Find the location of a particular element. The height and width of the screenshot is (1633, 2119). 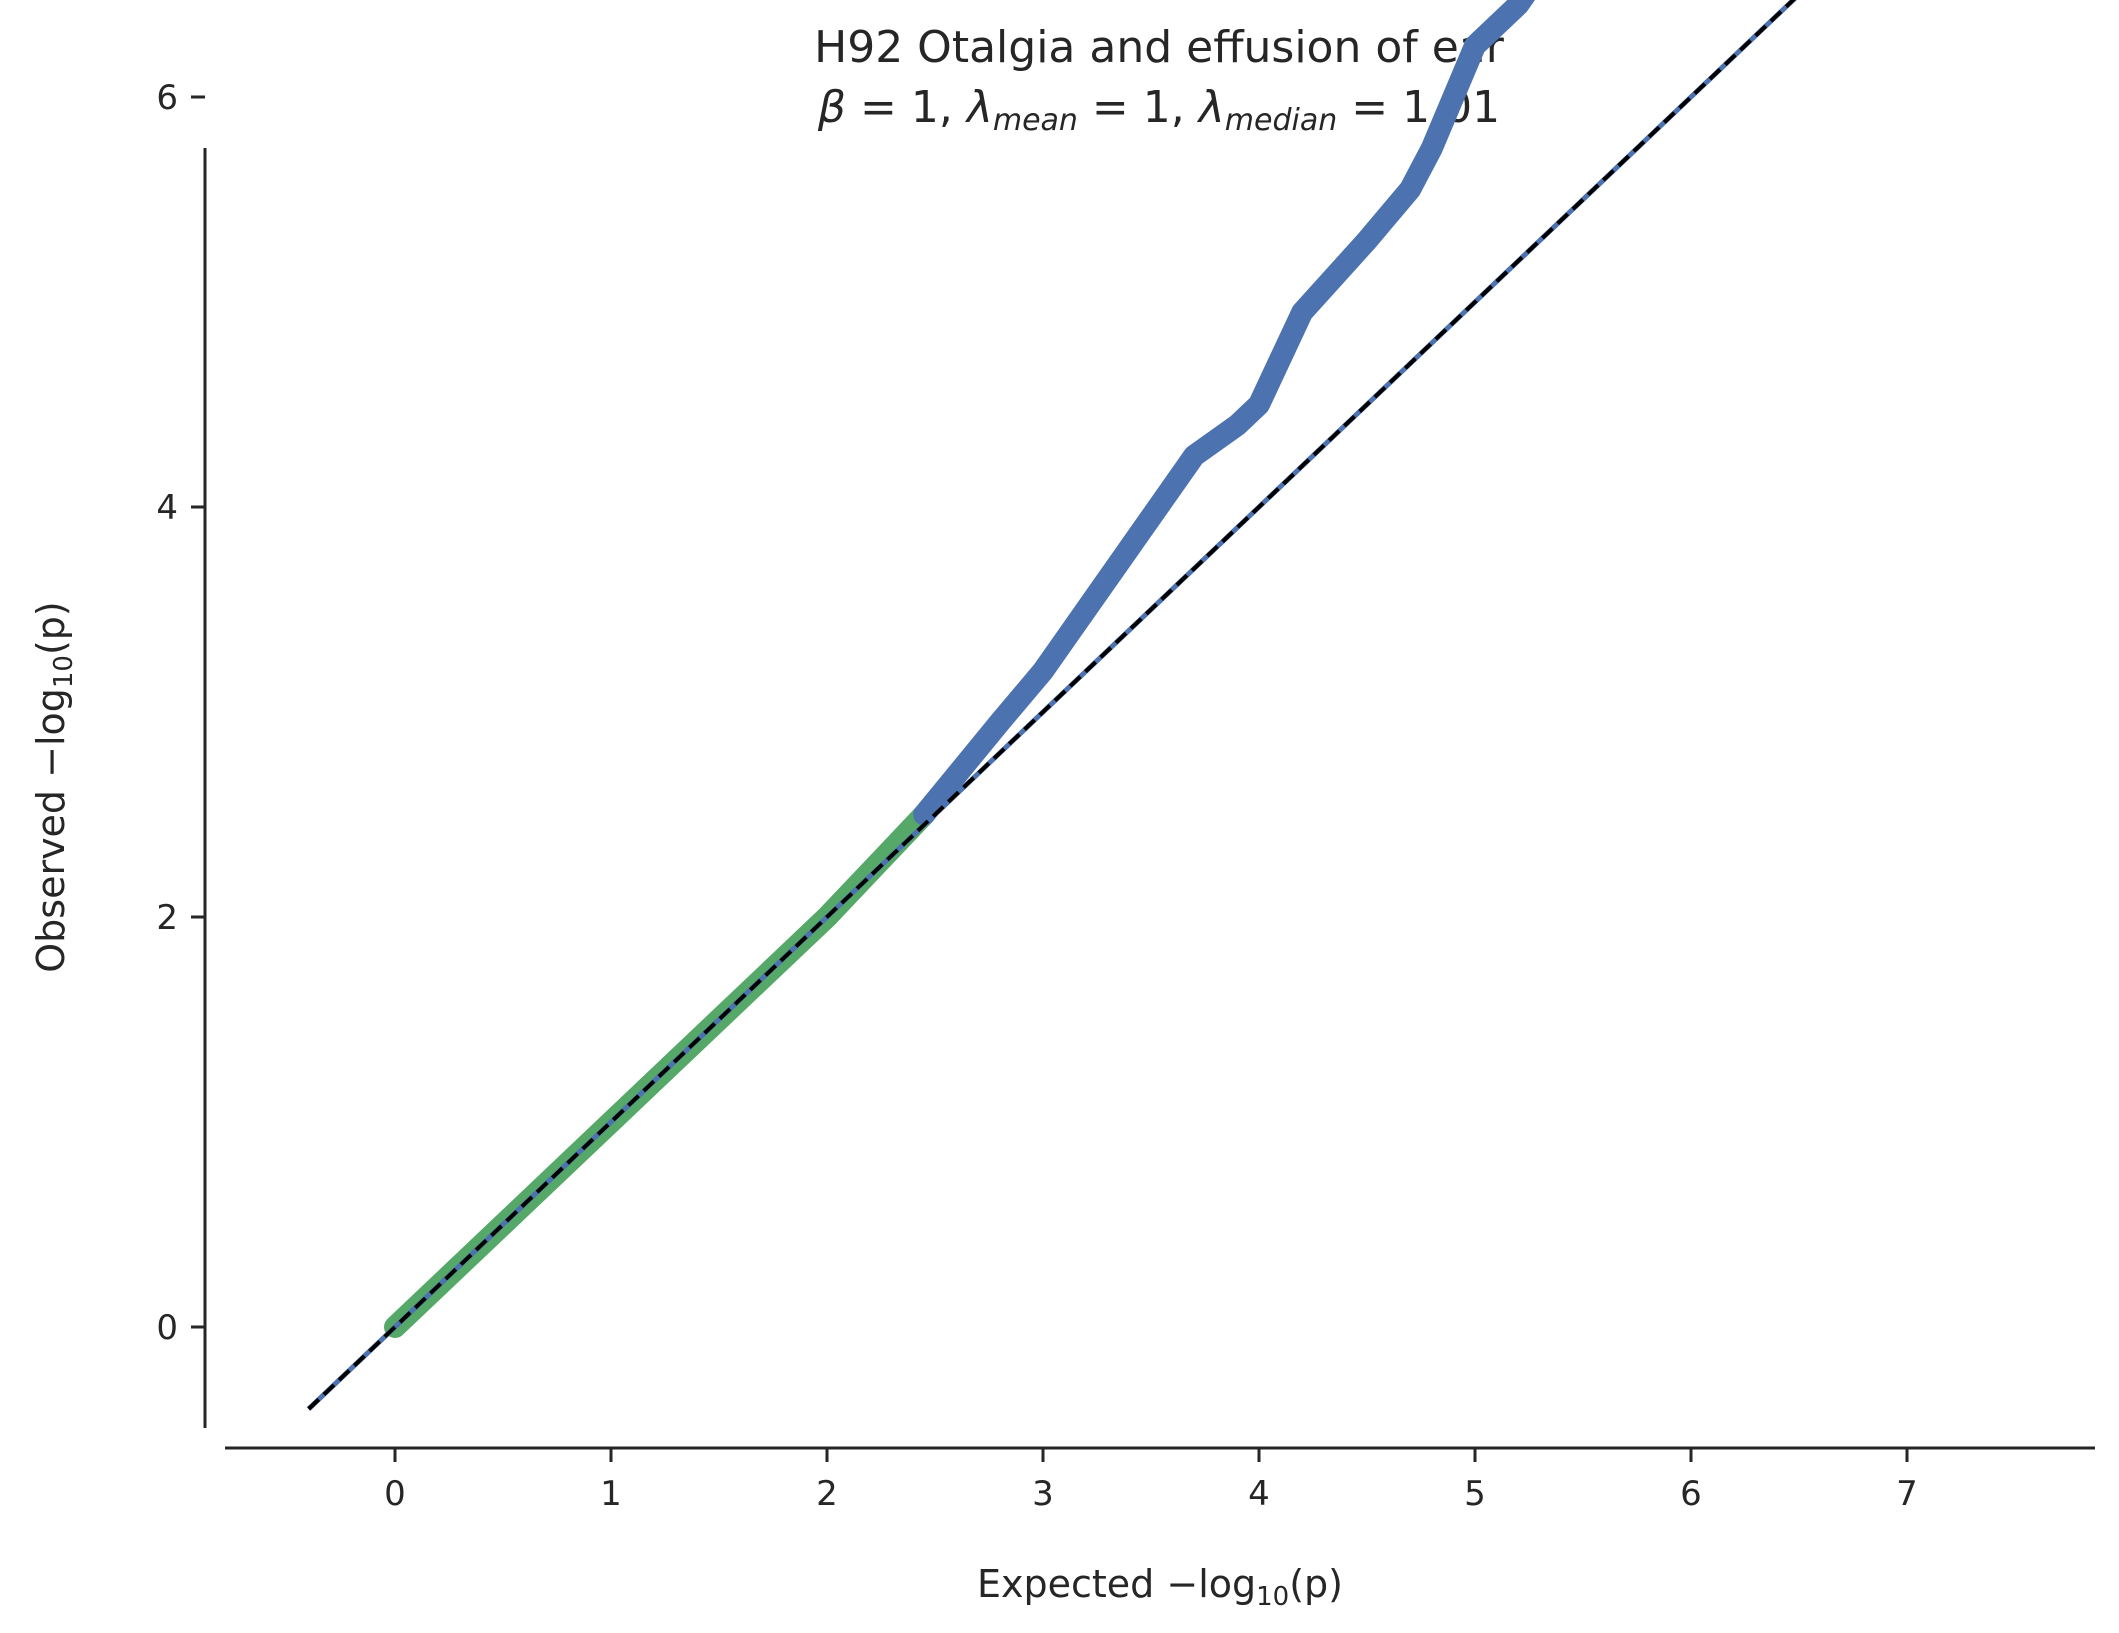

x-axis-label-main: Expected −log is located at coordinates (1116, 1584).